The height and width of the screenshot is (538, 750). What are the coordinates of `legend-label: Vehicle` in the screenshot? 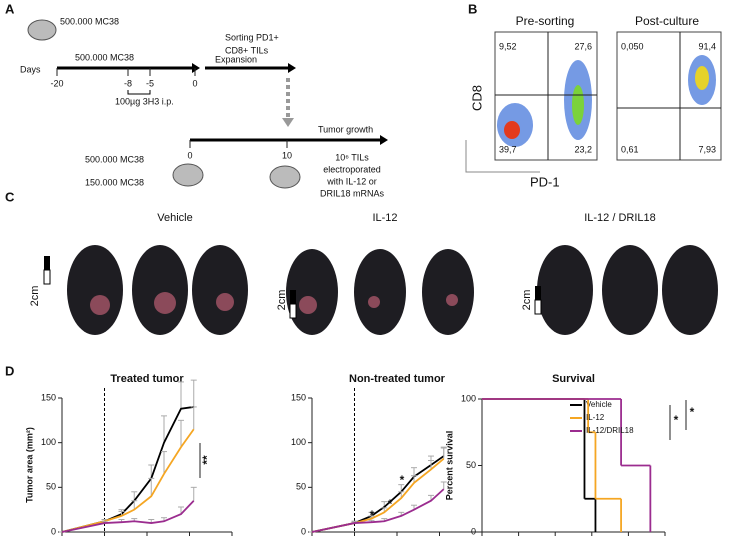 It's located at (599, 404).